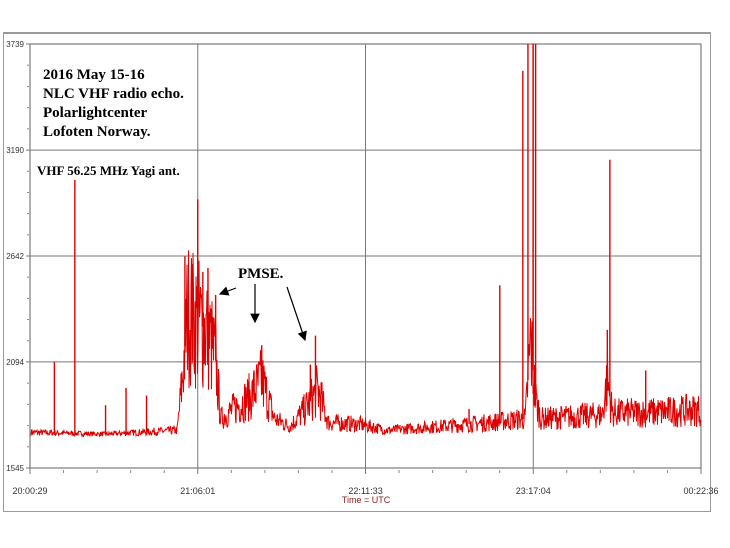  I want to click on x-tick-label: 23:17:04, so click(533, 491).